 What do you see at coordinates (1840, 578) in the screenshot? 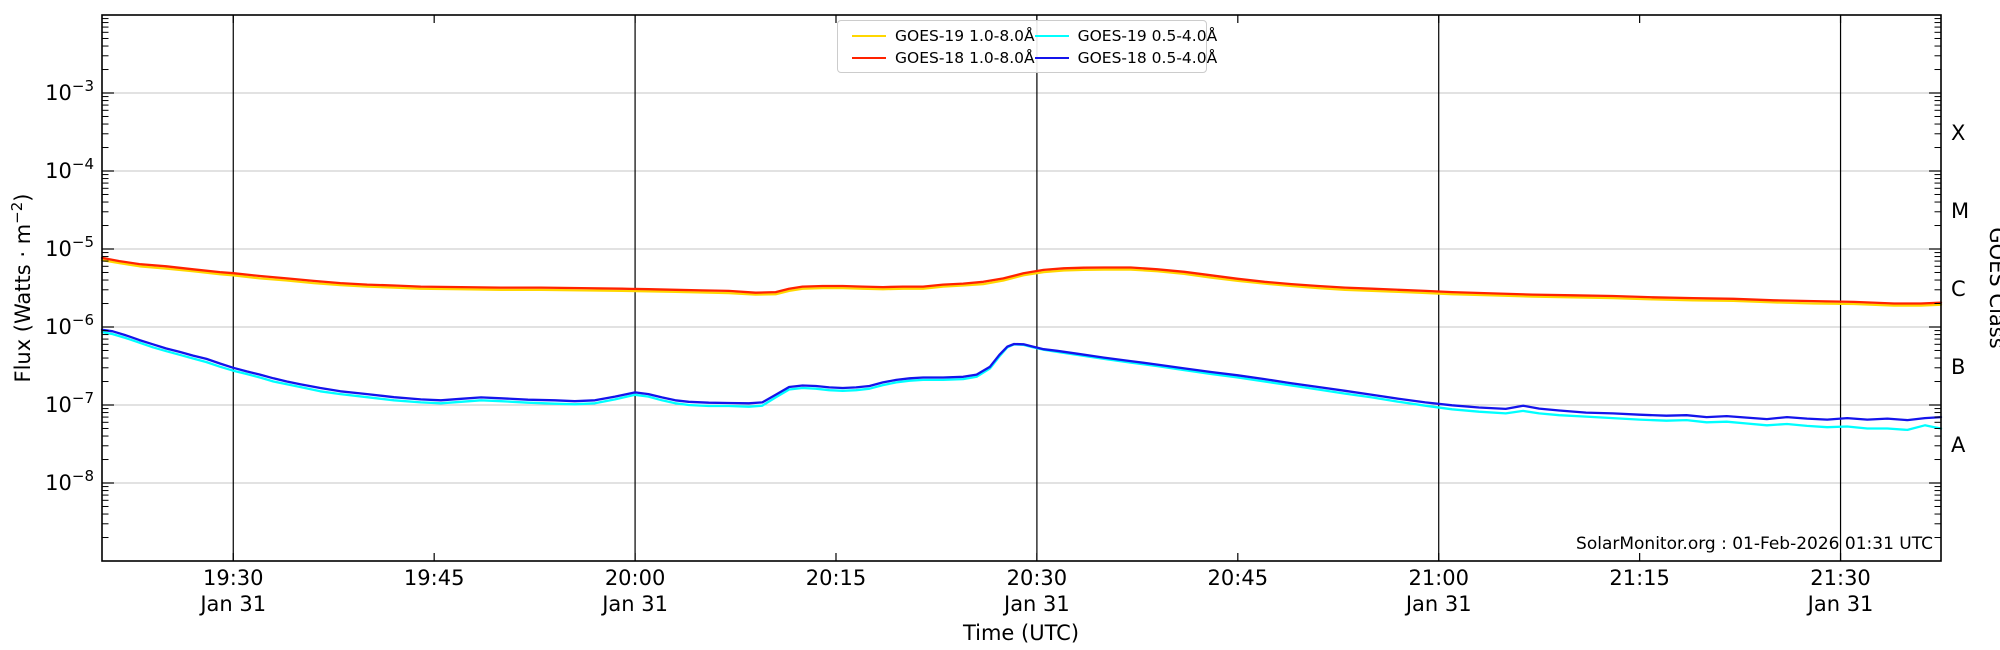
I see `x-tick-label: 21:30` at bounding box center [1840, 578].